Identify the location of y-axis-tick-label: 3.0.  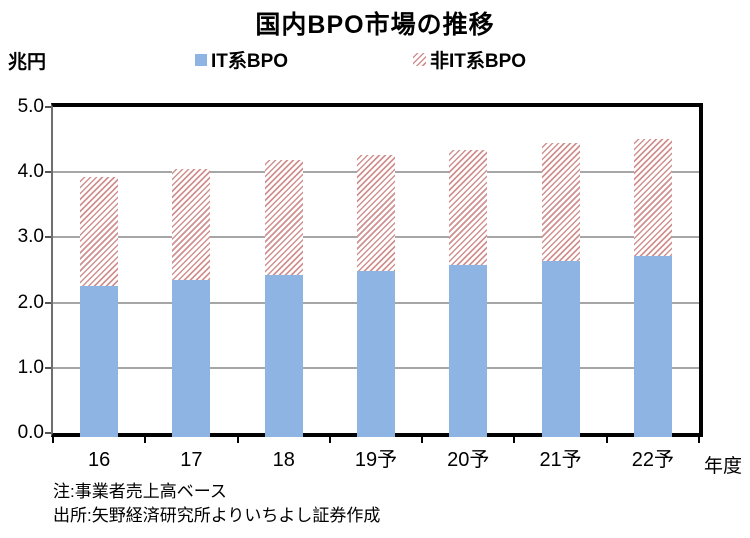
(30, 237).